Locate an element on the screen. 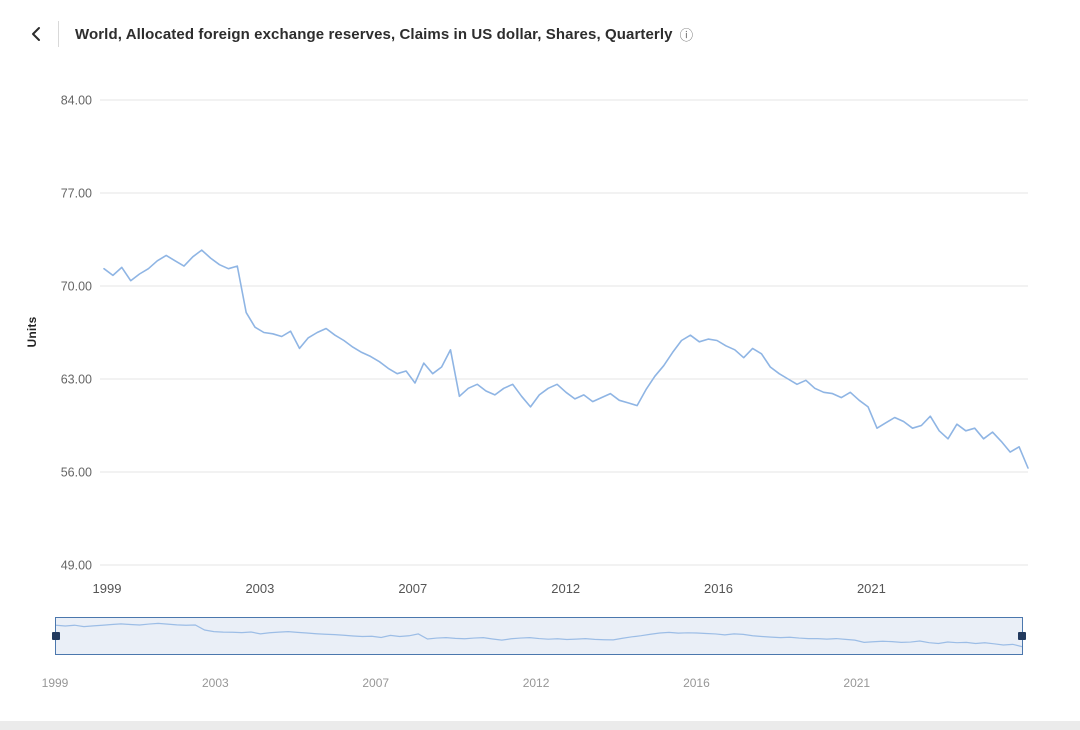  horizontal-scrollbar is located at coordinates (540, 725).